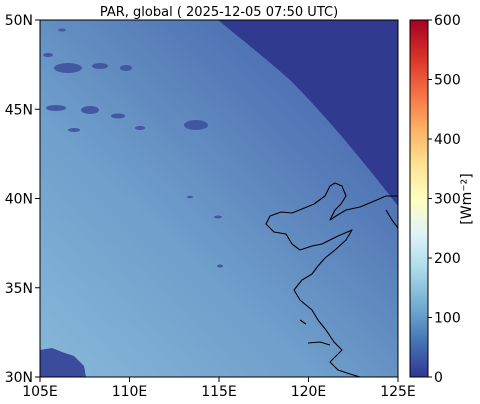 This screenshot has height=404, width=480. What do you see at coordinates (398, 392) in the screenshot?
I see `x-tick-label: 125E` at bounding box center [398, 392].